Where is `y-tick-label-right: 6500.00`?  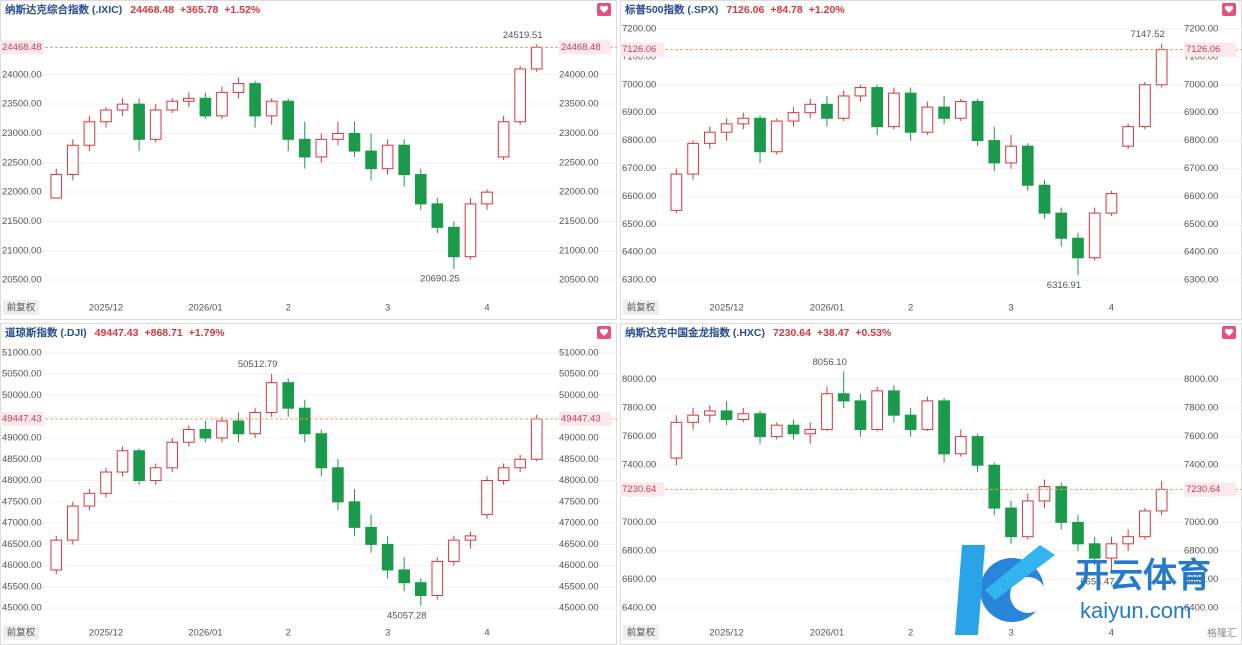
y-tick-label-right: 6500.00 is located at coordinates (1201, 224).